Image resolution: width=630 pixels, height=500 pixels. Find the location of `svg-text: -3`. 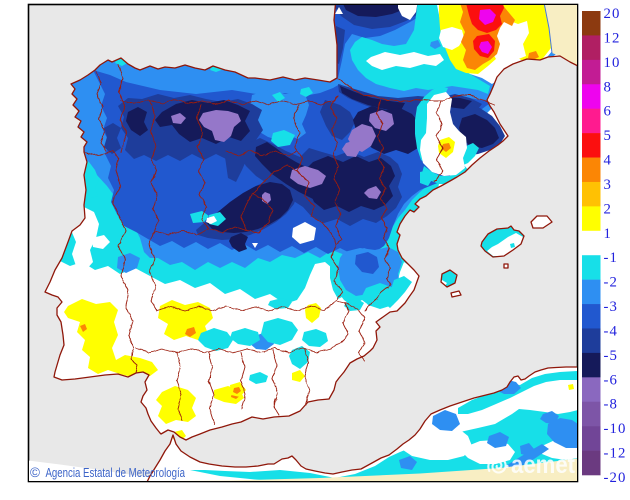

svg-text: -3 is located at coordinates (611, 307).